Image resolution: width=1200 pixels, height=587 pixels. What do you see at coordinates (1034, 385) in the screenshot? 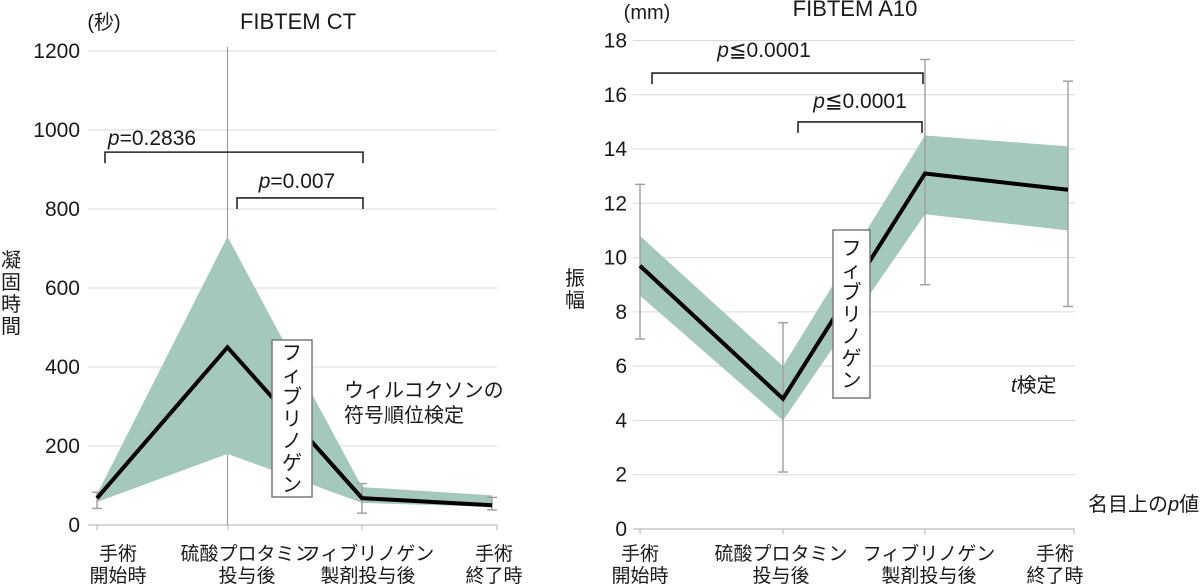
I see `test-method-note: t検定` at bounding box center [1034, 385].